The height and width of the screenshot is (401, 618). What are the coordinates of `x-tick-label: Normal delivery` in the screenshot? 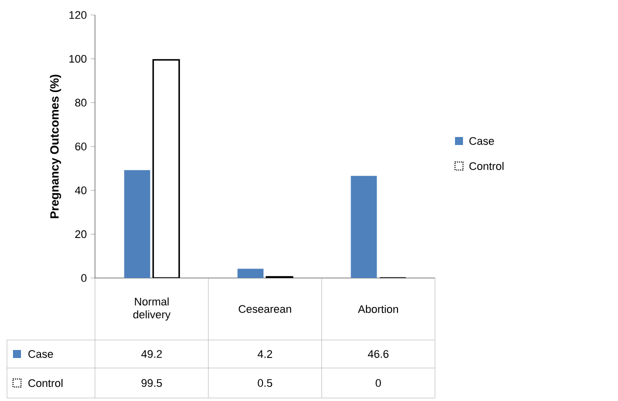 It's located at (152, 309).